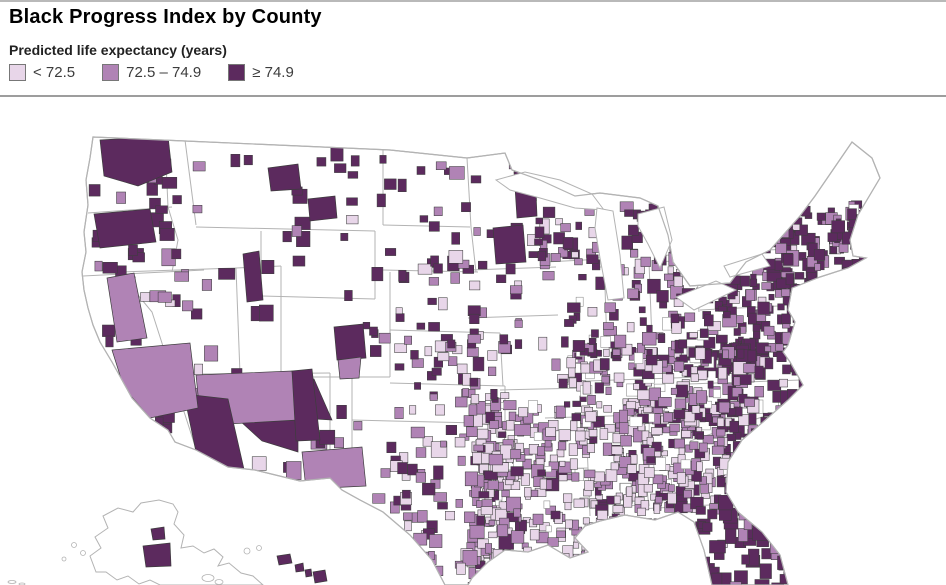  What do you see at coordinates (509, 244) in the screenshot?
I see `minneapolis-dark` at bounding box center [509, 244].